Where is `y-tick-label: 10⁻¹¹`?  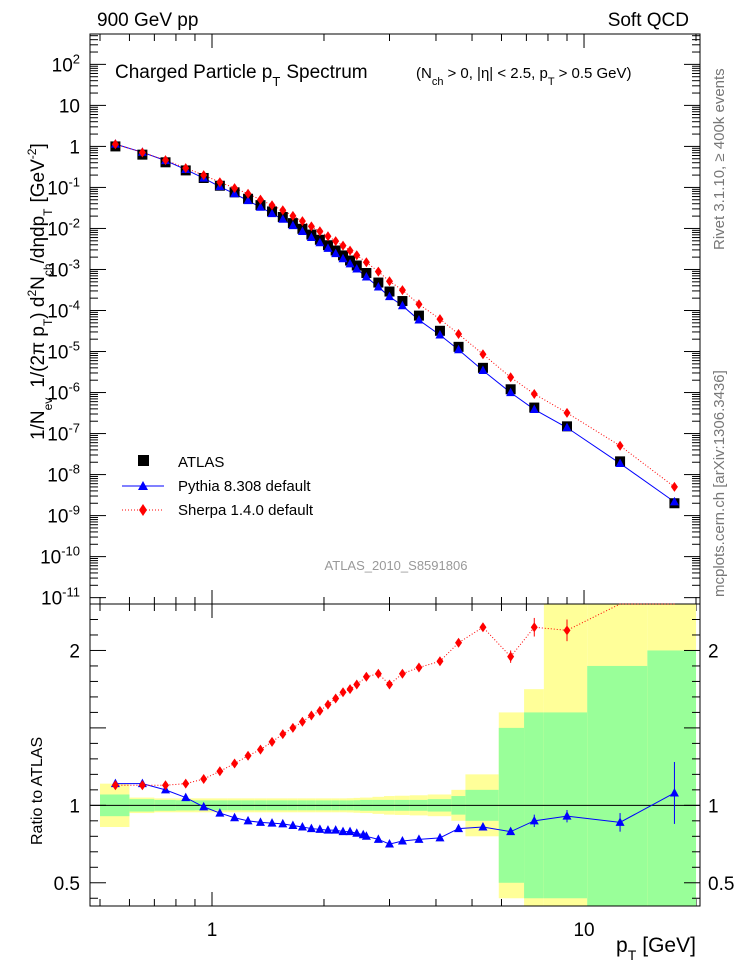 y-tick-label: 10⁻¹¹ is located at coordinates (60, 597).